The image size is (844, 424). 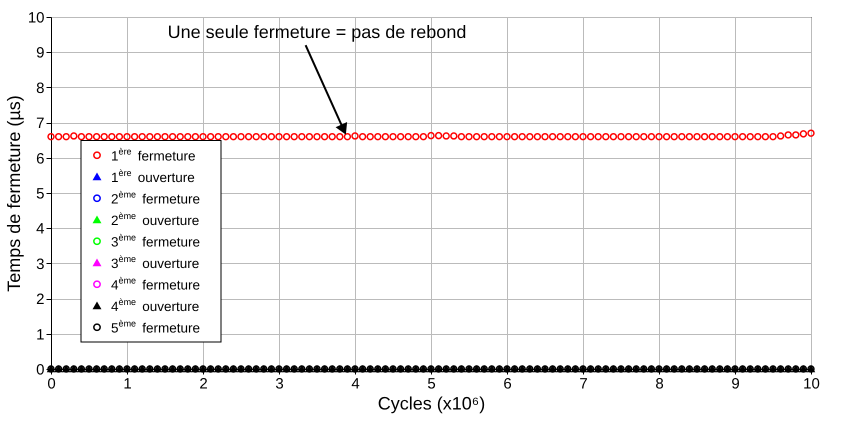 I want to click on y-tick-label: 10, so click(x=36, y=18).